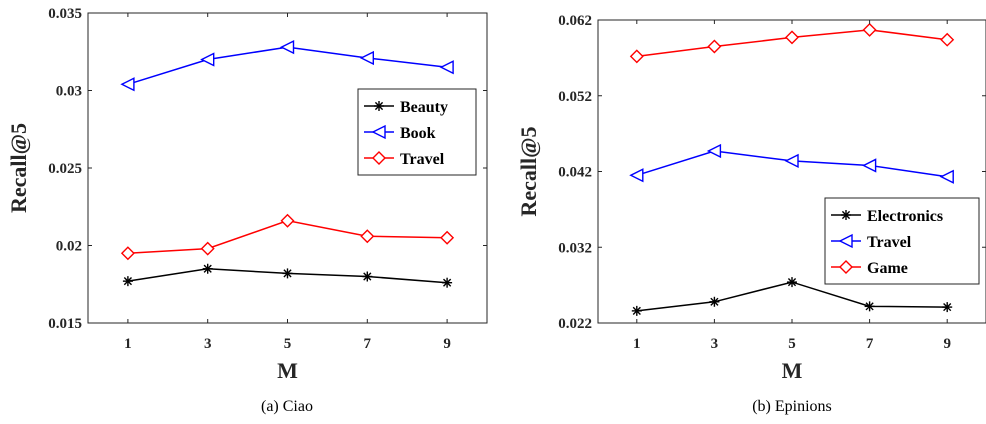 The height and width of the screenshot is (424, 986). What do you see at coordinates (575, 173) in the screenshot?
I see `y-tick-label: 0.042` at bounding box center [575, 173].